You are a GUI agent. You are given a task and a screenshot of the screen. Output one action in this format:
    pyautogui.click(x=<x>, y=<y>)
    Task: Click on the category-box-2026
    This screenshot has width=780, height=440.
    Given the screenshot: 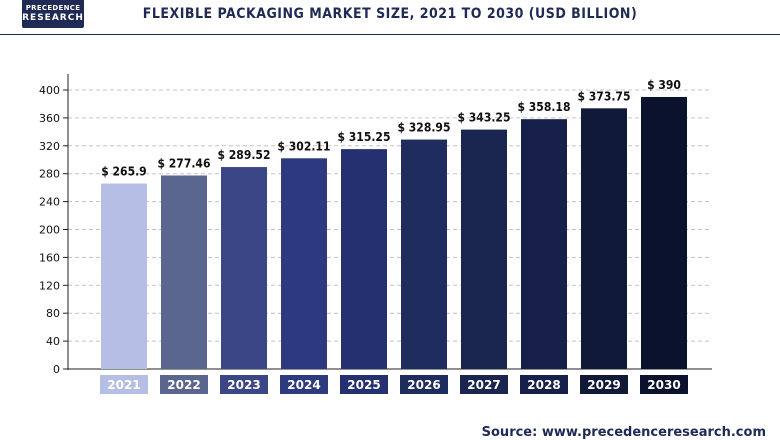 What is the action you would take?
    pyautogui.click(x=424, y=384)
    